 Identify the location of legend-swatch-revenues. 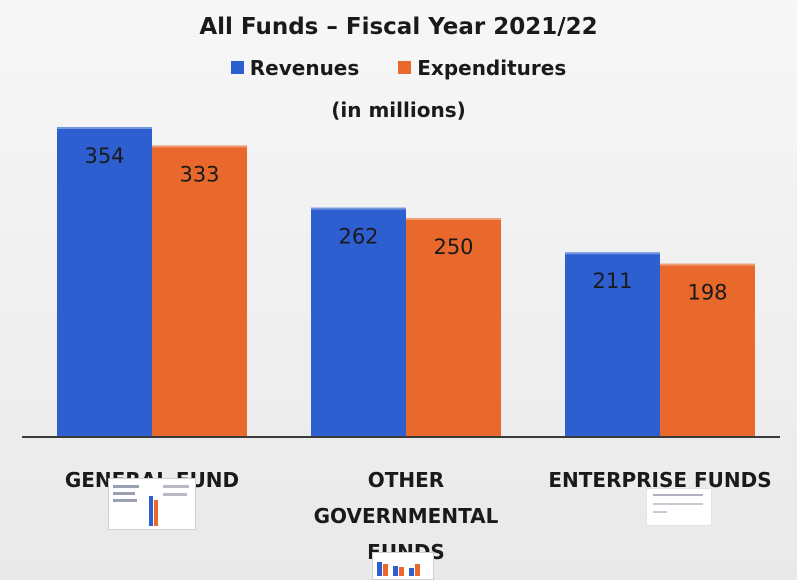
(237, 67).